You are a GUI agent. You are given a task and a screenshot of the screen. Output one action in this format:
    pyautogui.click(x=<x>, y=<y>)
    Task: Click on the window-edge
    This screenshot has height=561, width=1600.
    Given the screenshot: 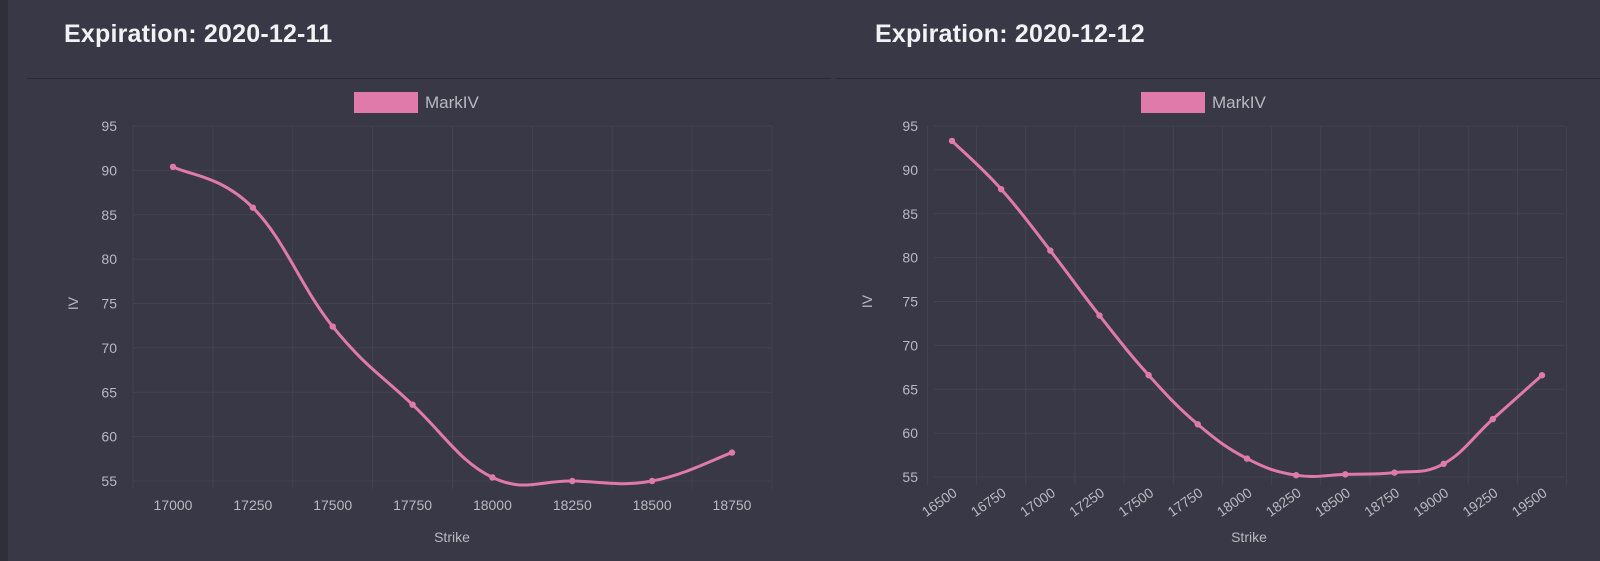 What is the action you would take?
    pyautogui.click(x=4, y=280)
    